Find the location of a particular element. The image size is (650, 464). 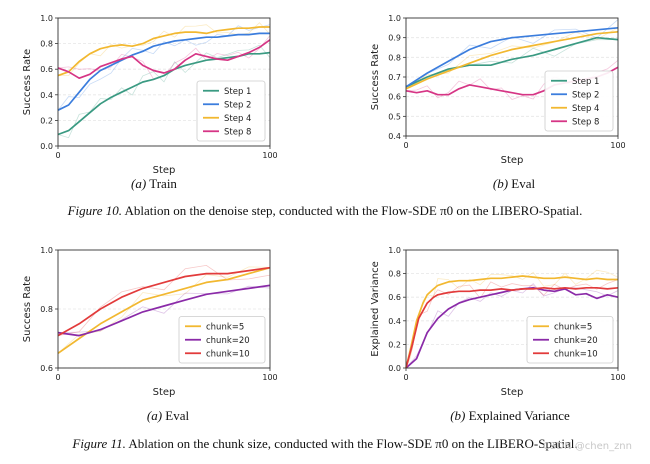

figure-11-label: Figure 11. is located at coordinates (99, 443).